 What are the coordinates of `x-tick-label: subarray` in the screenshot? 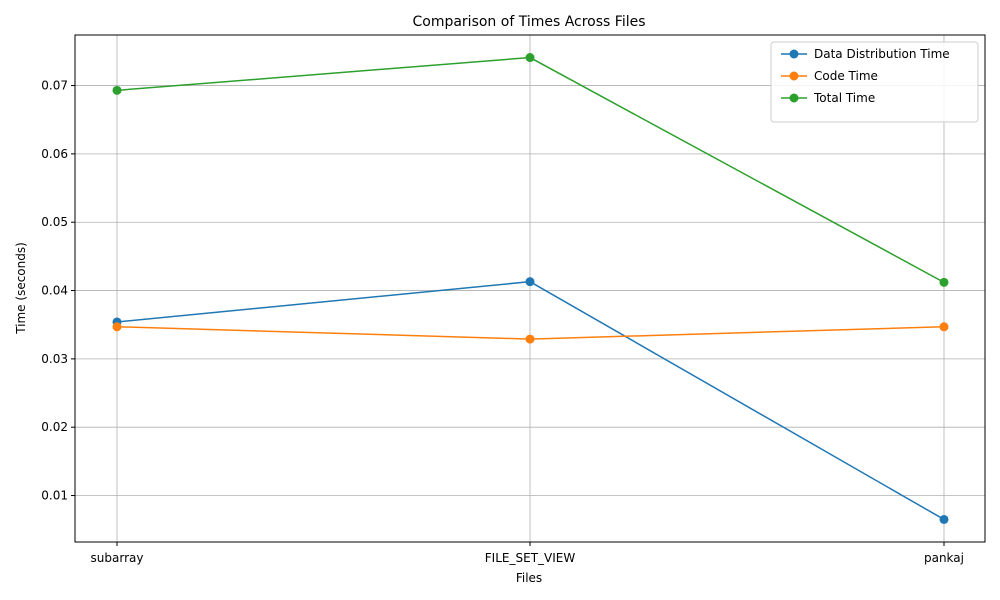 It's located at (117, 558).